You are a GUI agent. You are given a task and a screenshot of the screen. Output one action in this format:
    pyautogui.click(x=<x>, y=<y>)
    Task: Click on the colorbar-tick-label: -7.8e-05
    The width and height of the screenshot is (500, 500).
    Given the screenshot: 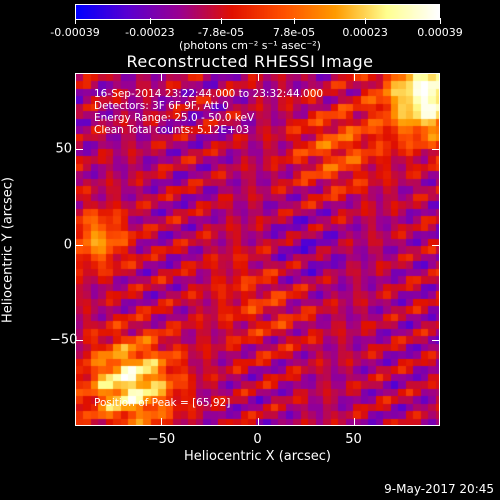 What is the action you would take?
    pyautogui.click(x=221, y=32)
    